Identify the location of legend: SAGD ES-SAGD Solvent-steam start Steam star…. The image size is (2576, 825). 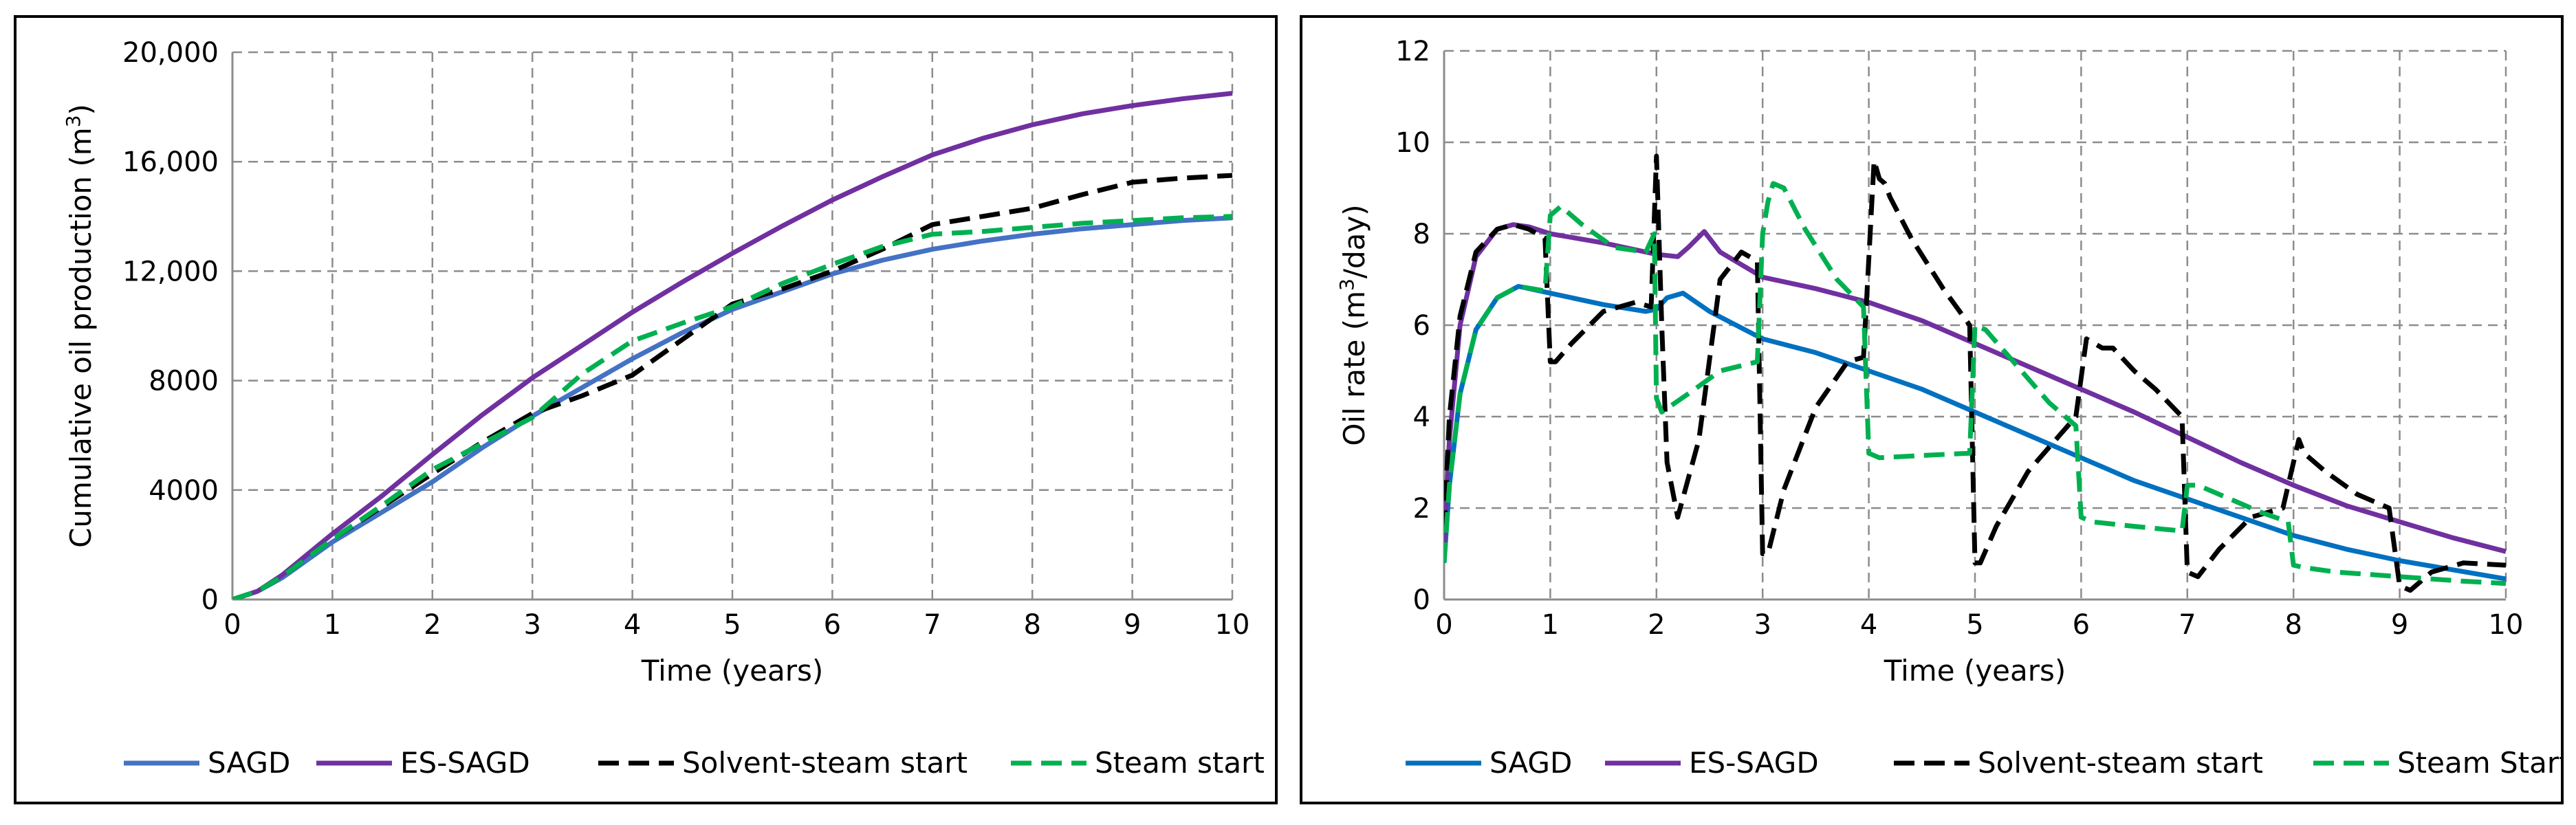
(694, 763).